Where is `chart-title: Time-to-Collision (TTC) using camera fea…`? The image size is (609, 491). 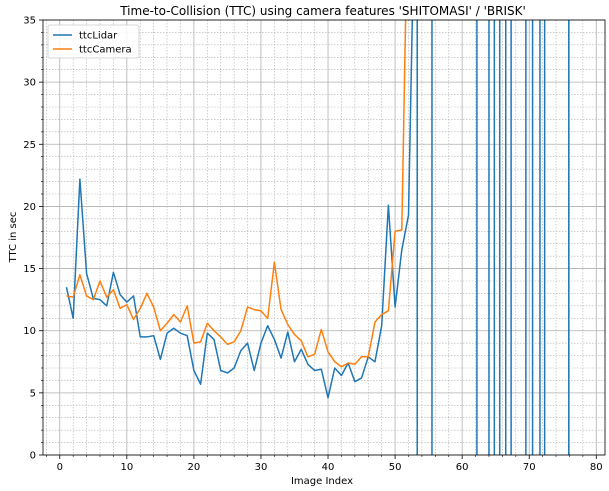
chart-title: Time-to-Collision (TTC) using camera fea… is located at coordinates (322, 11).